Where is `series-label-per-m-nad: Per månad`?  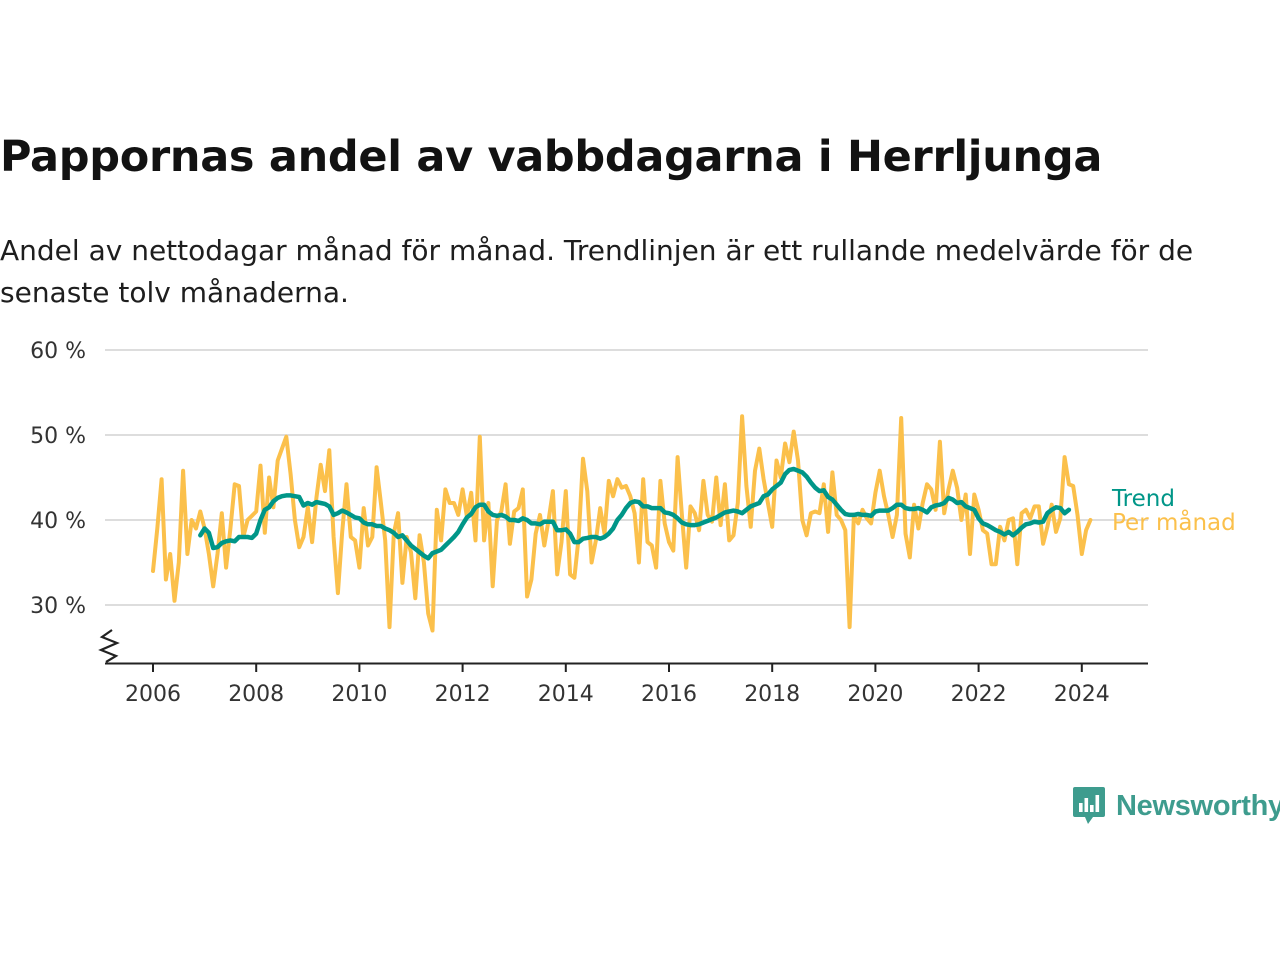
series-label-per-m-nad: Per månad is located at coordinates (1174, 522).